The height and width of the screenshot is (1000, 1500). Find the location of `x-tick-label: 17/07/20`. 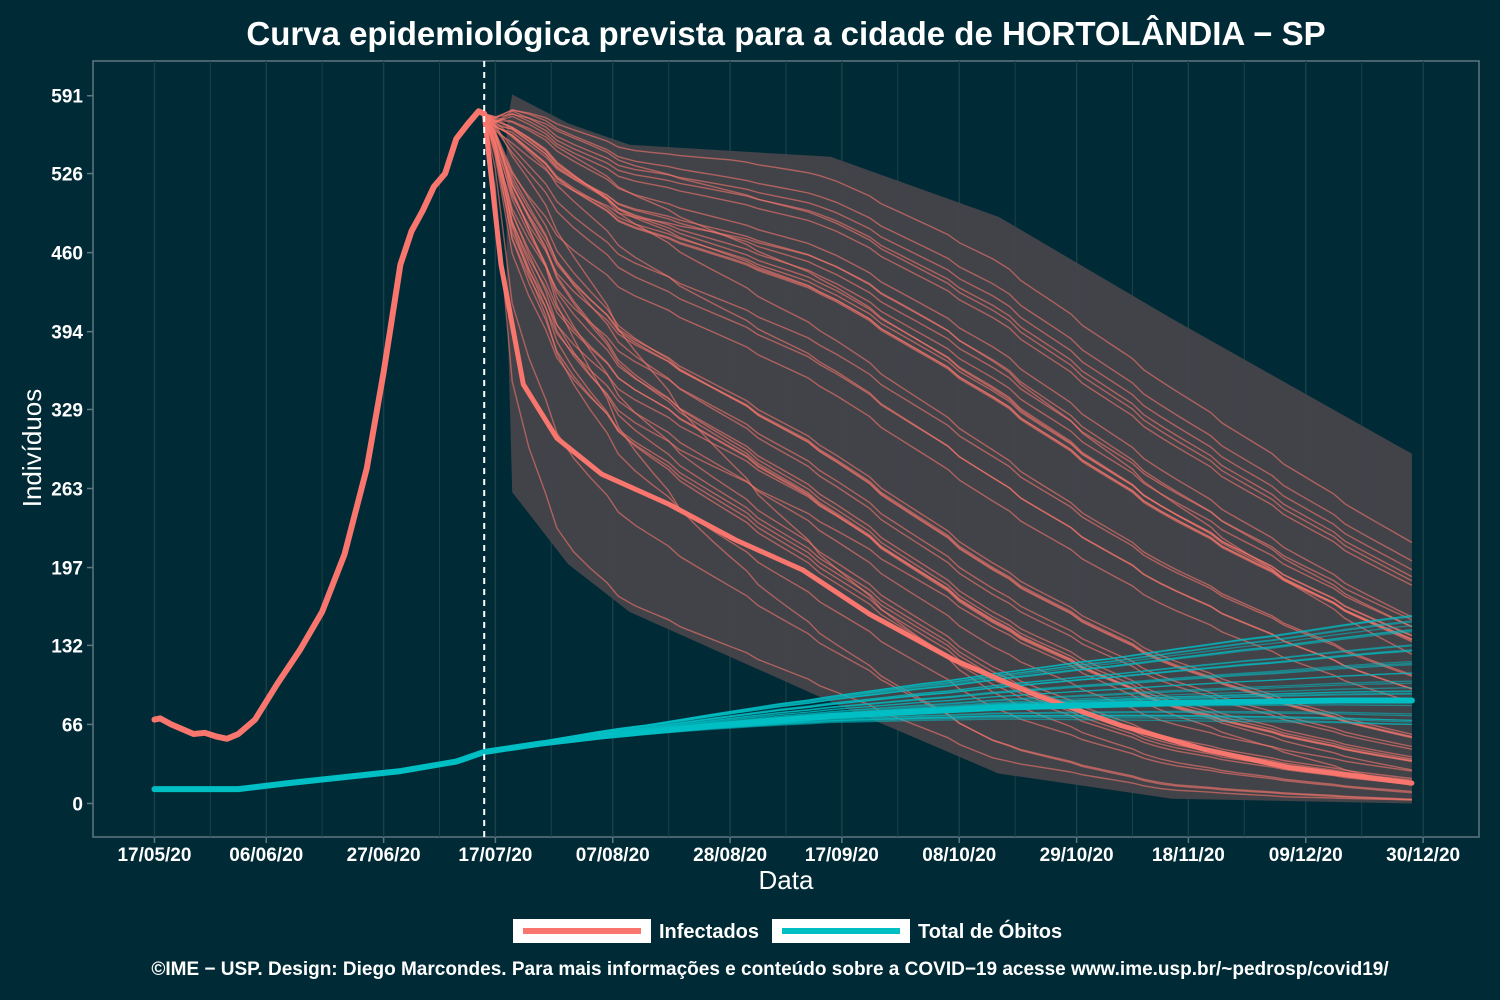

x-tick-label: 17/07/20 is located at coordinates (495, 855).